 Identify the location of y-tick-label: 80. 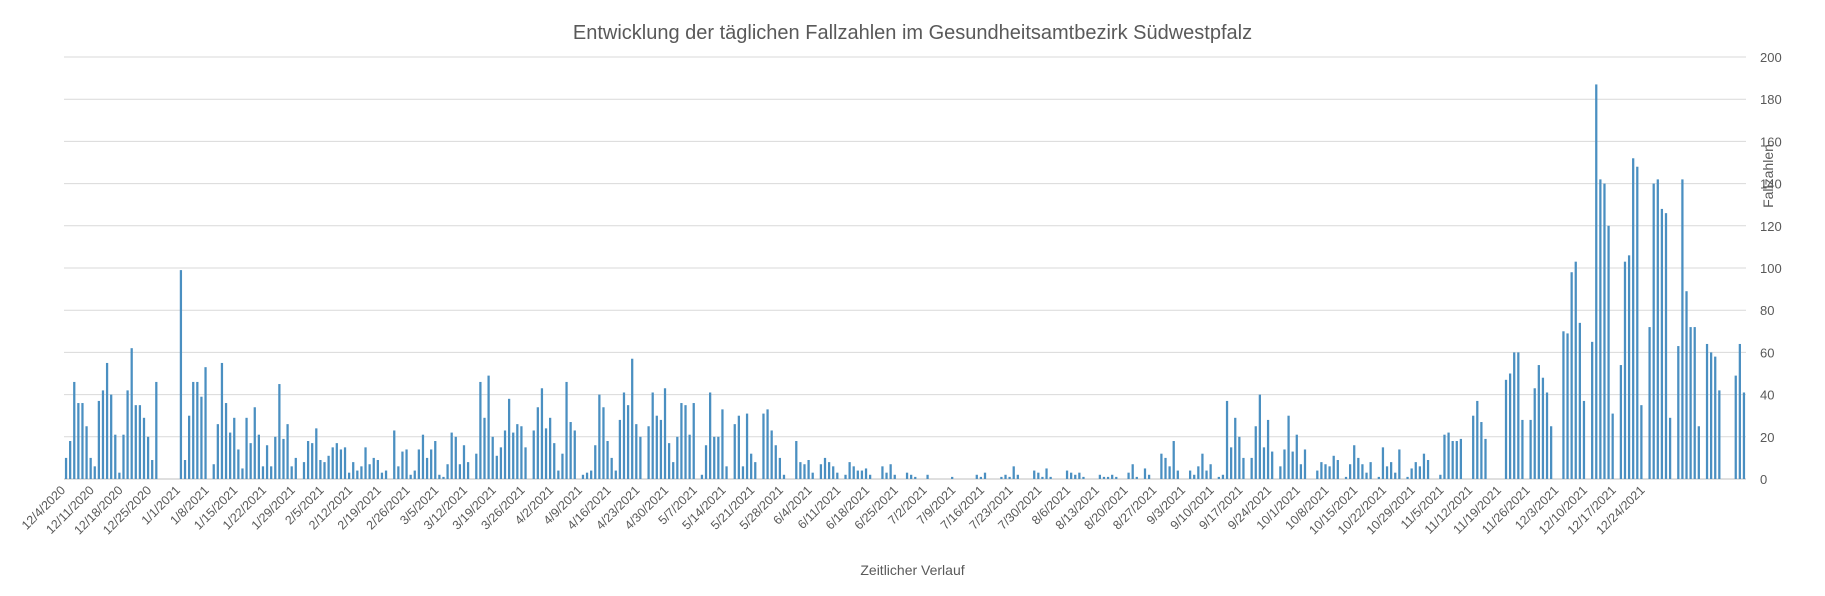
(1767, 310).